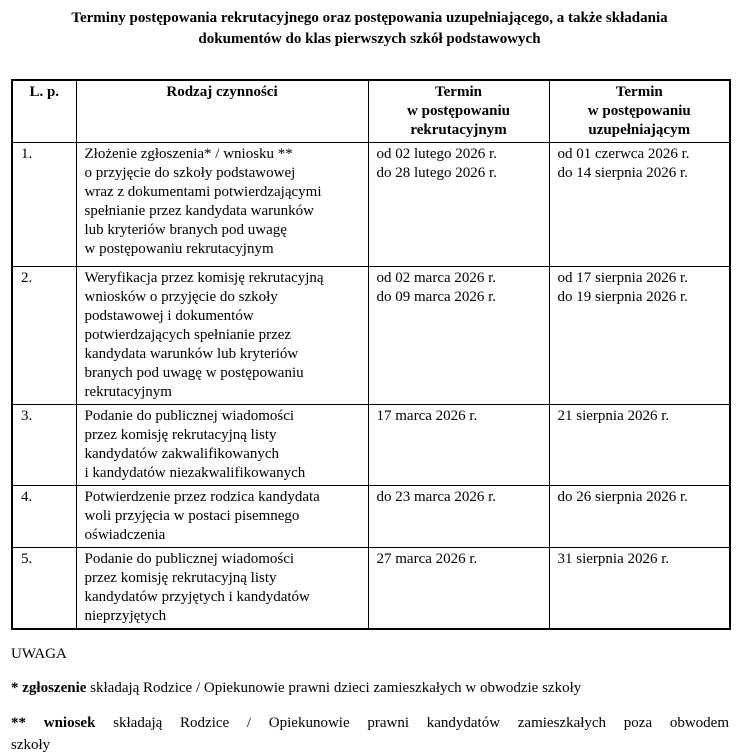 The image size is (739, 756). Describe the element at coordinates (54, 688) in the screenshot. I see `footnote-bold-term: zgłoszenie` at that location.